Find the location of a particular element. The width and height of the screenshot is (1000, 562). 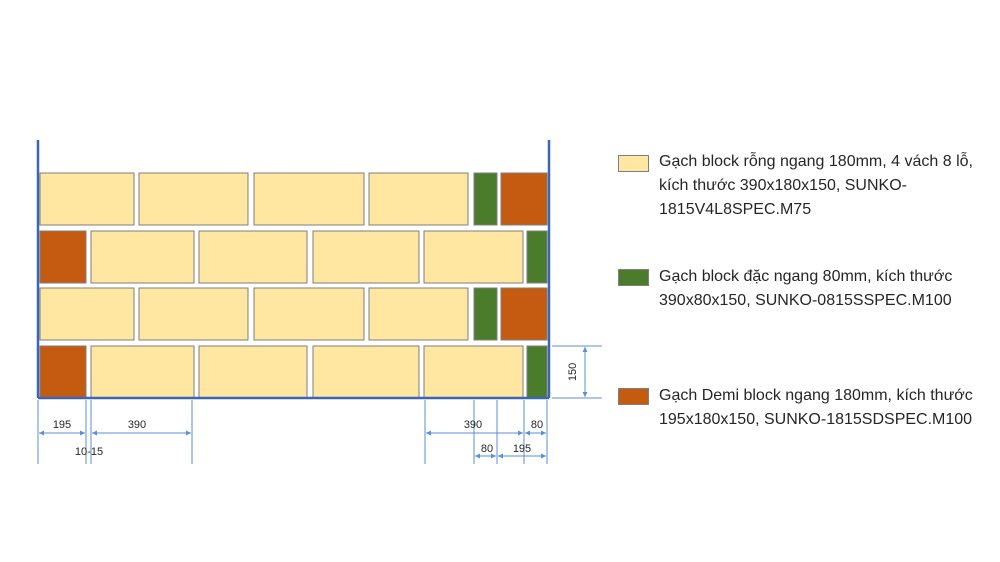

dim-label-height: 150 is located at coordinates (573, 372).